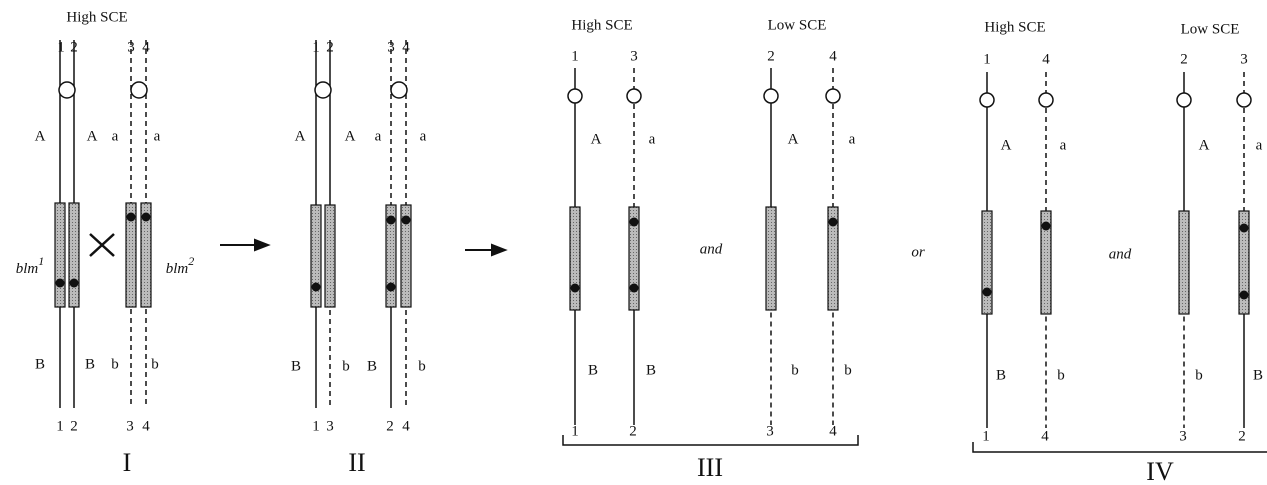  I want to click on gene-label: blm2, so click(180, 266).